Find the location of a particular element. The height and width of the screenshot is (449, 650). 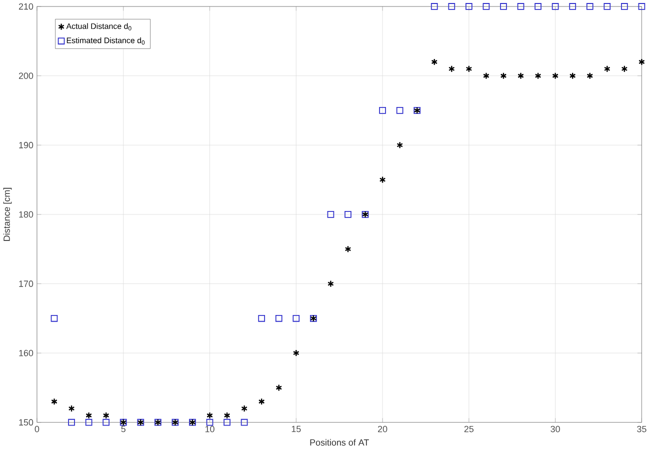

x-tick-label: 5 is located at coordinates (123, 429).